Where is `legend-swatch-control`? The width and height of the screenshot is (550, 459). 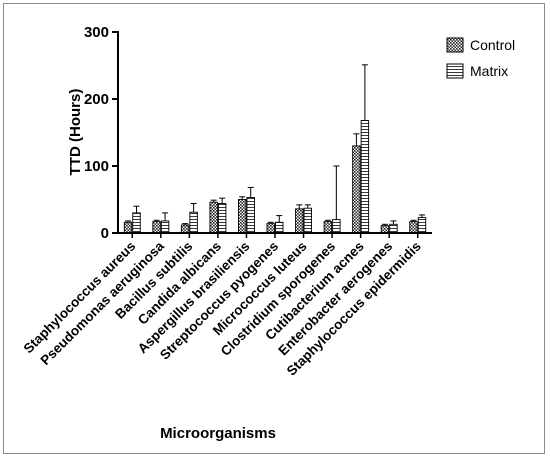
legend-swatch-control is located at coordinates (455, 45).